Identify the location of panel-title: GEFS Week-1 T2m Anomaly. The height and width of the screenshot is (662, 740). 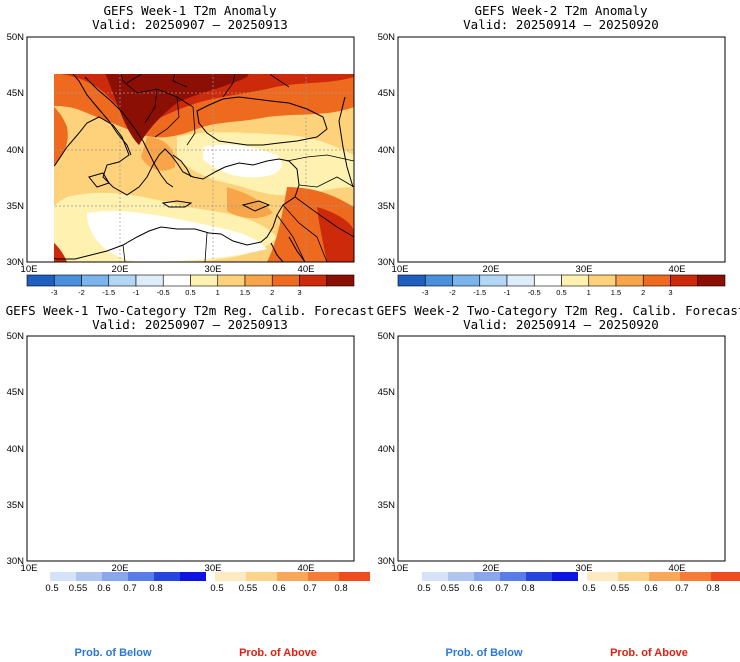
(190, 10).